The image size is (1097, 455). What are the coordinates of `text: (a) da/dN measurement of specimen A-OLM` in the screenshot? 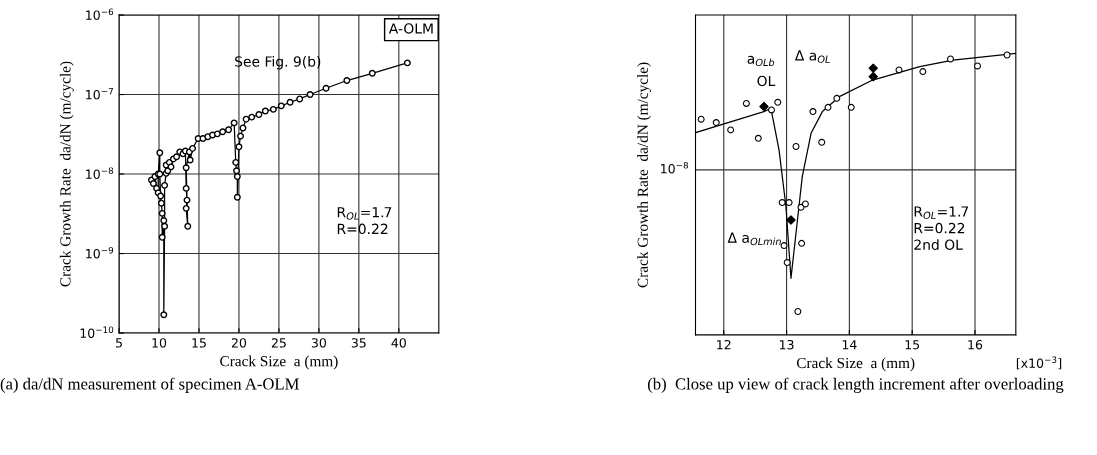 It's located at (149, 385).